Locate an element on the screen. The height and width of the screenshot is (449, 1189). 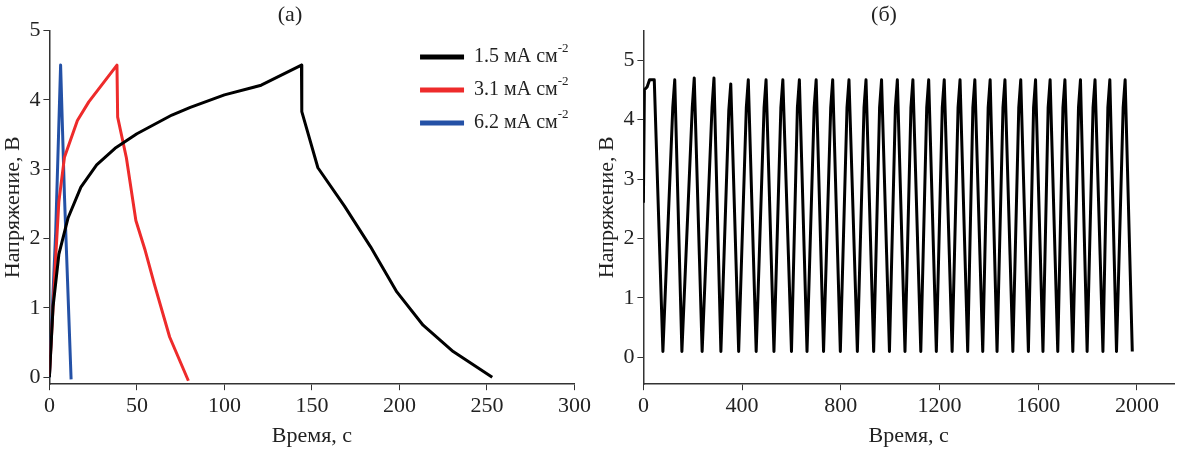
x-tick-label: 250 is located at coordinates (487, 405).